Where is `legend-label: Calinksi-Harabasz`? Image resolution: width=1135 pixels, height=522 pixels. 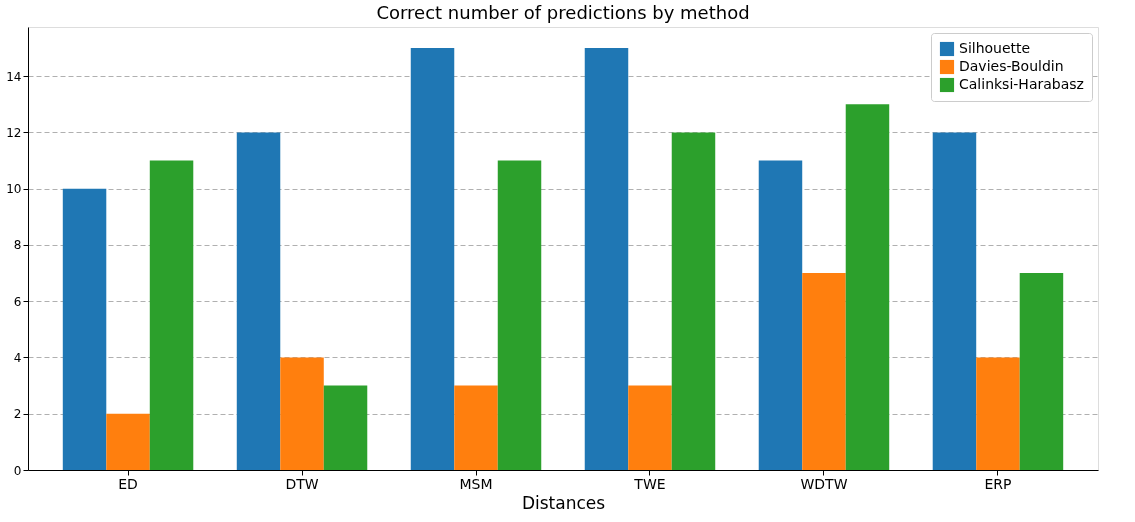
legend-label: Calinksi-Harabasz is located at coordinates (1021, 84).